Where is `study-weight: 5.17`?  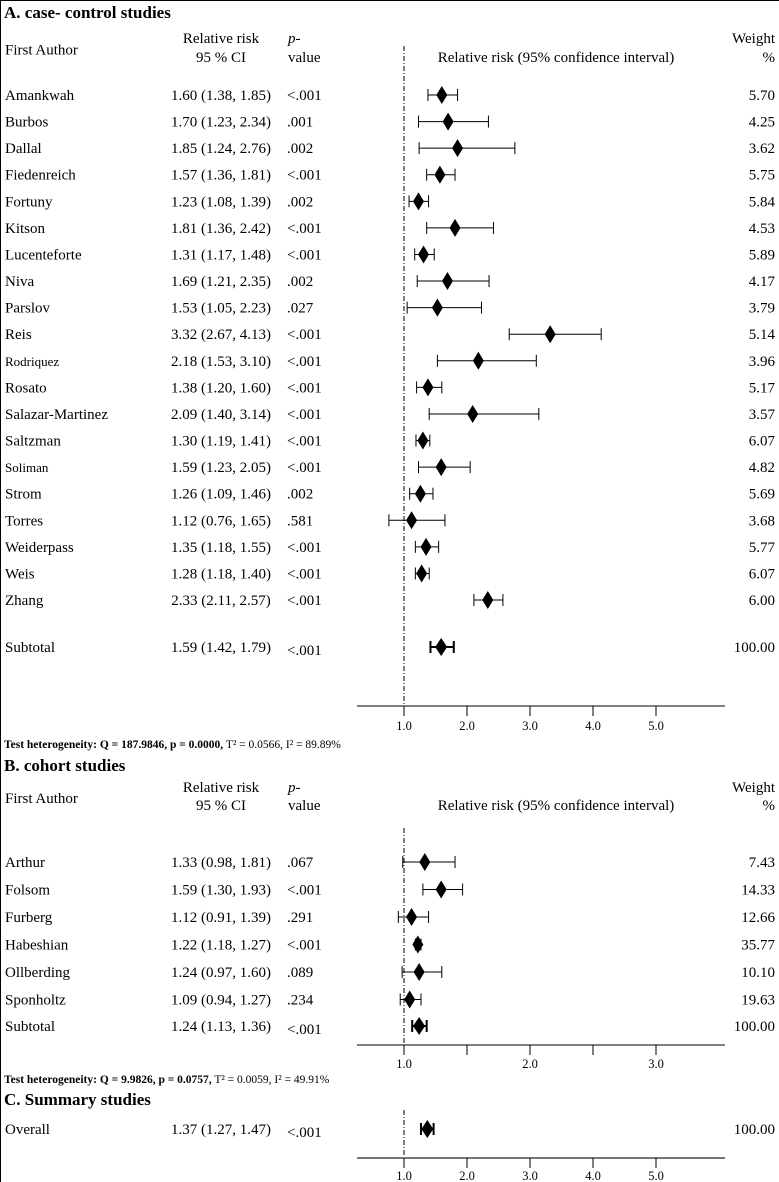
study-weight: 5.17 is located at coordinates (762, 388).